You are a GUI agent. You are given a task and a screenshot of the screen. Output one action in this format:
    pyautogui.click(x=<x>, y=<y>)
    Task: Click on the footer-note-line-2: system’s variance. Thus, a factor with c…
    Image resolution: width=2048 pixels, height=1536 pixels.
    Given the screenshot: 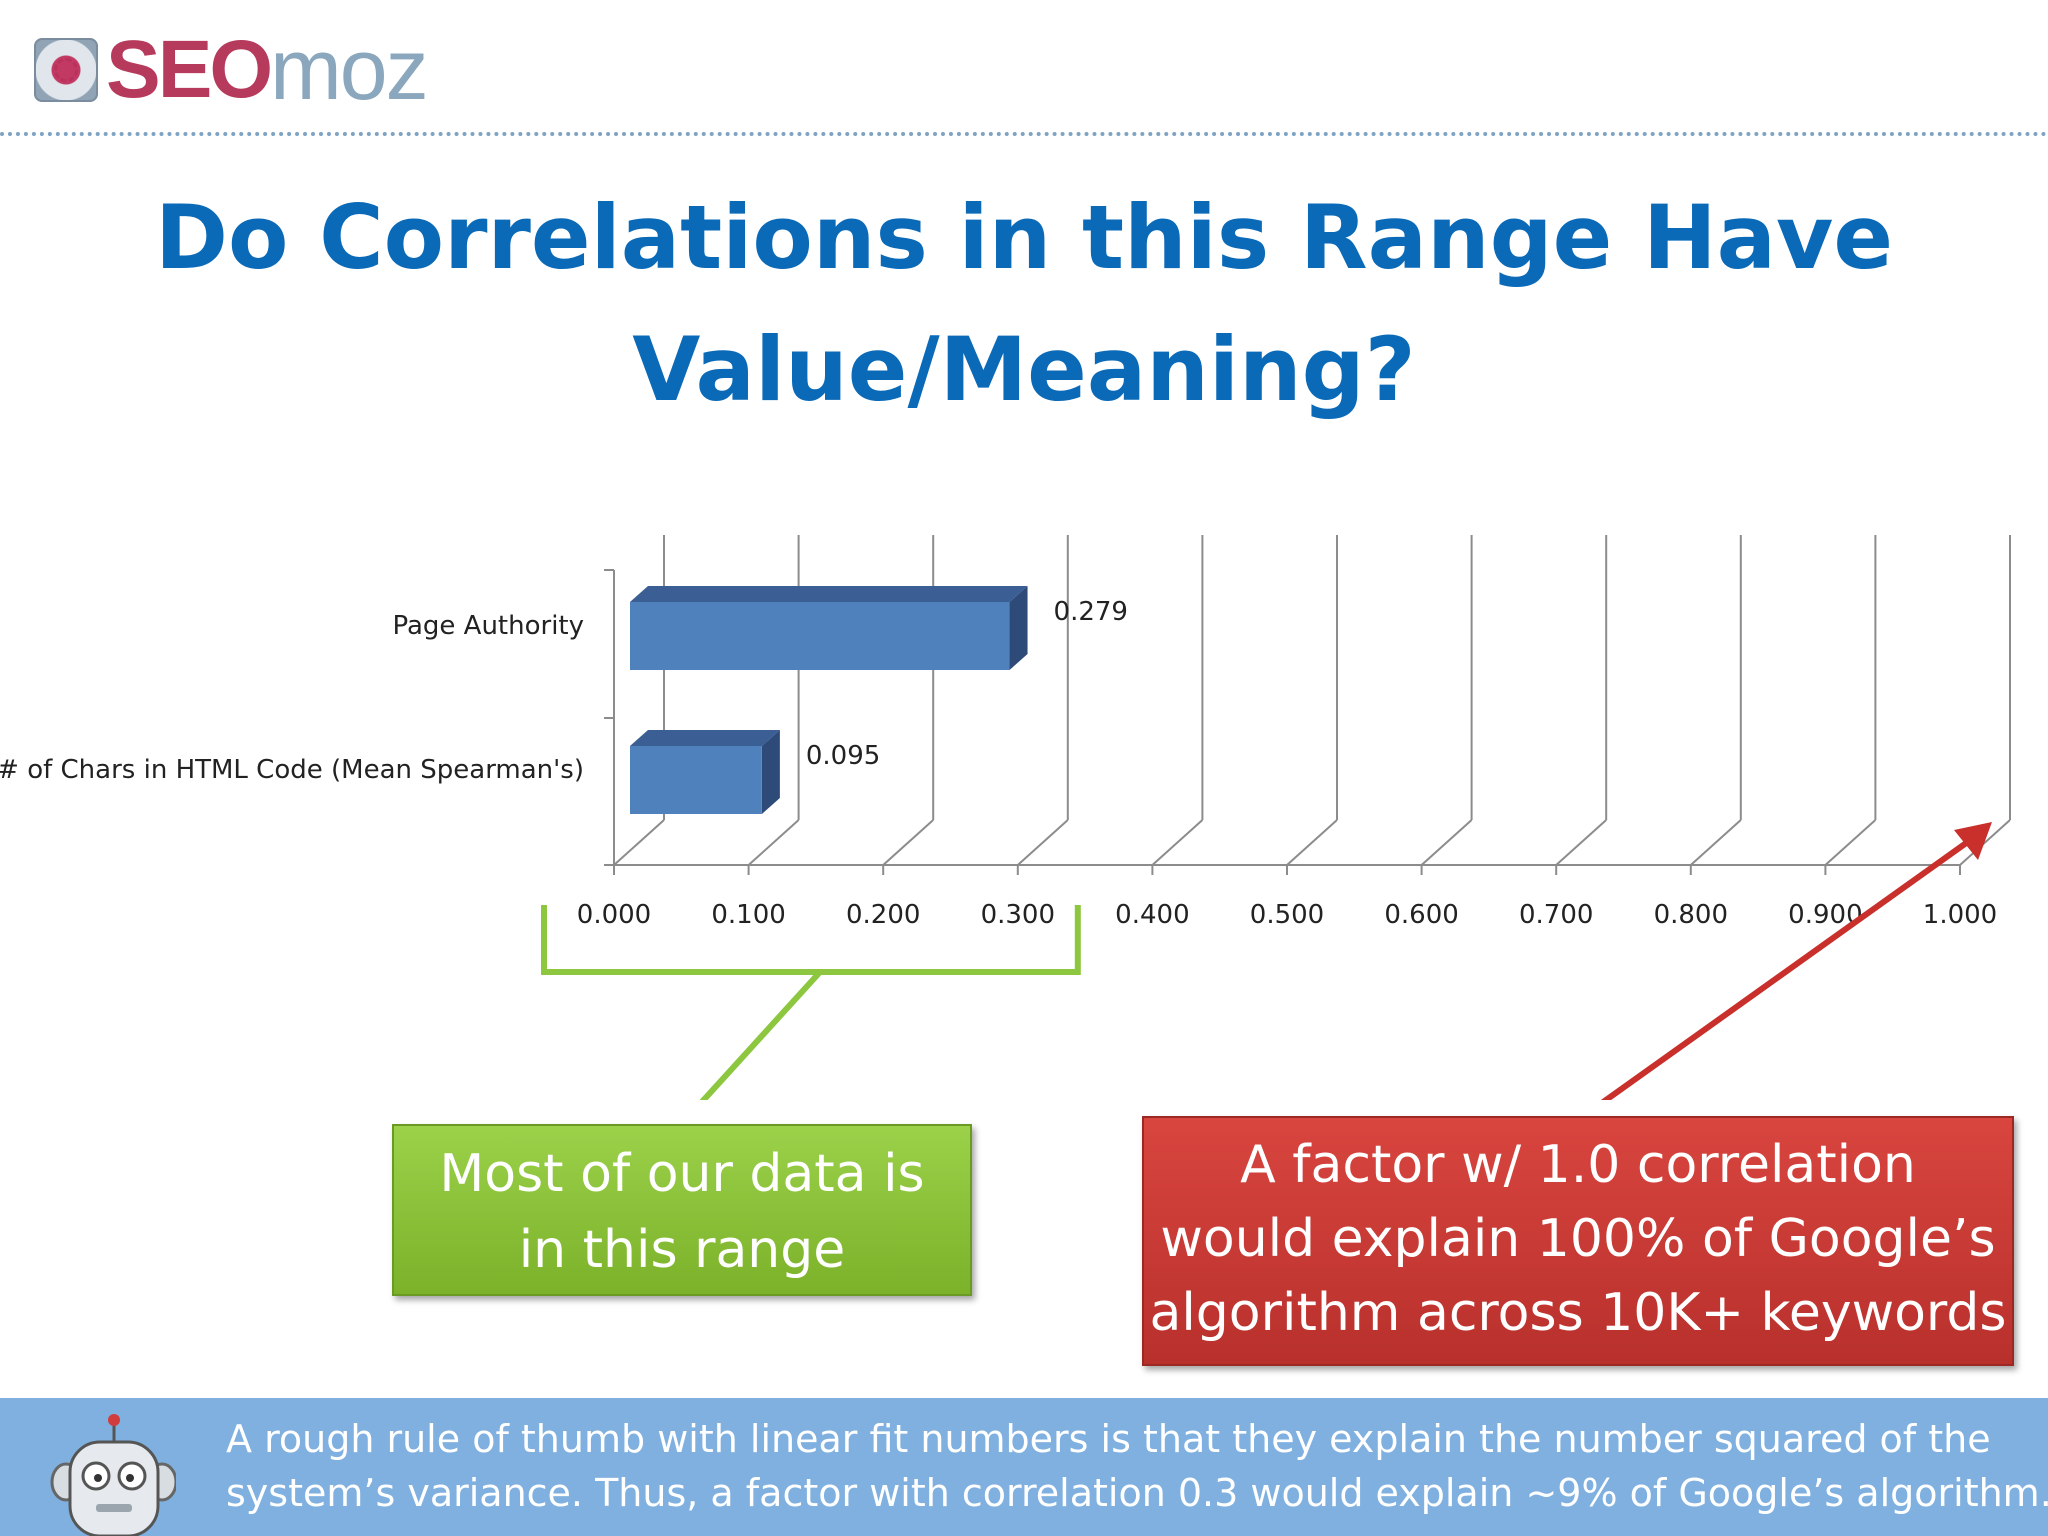 What is the action you would take?
    pyautogui.click(x=1137, y=1493)
    